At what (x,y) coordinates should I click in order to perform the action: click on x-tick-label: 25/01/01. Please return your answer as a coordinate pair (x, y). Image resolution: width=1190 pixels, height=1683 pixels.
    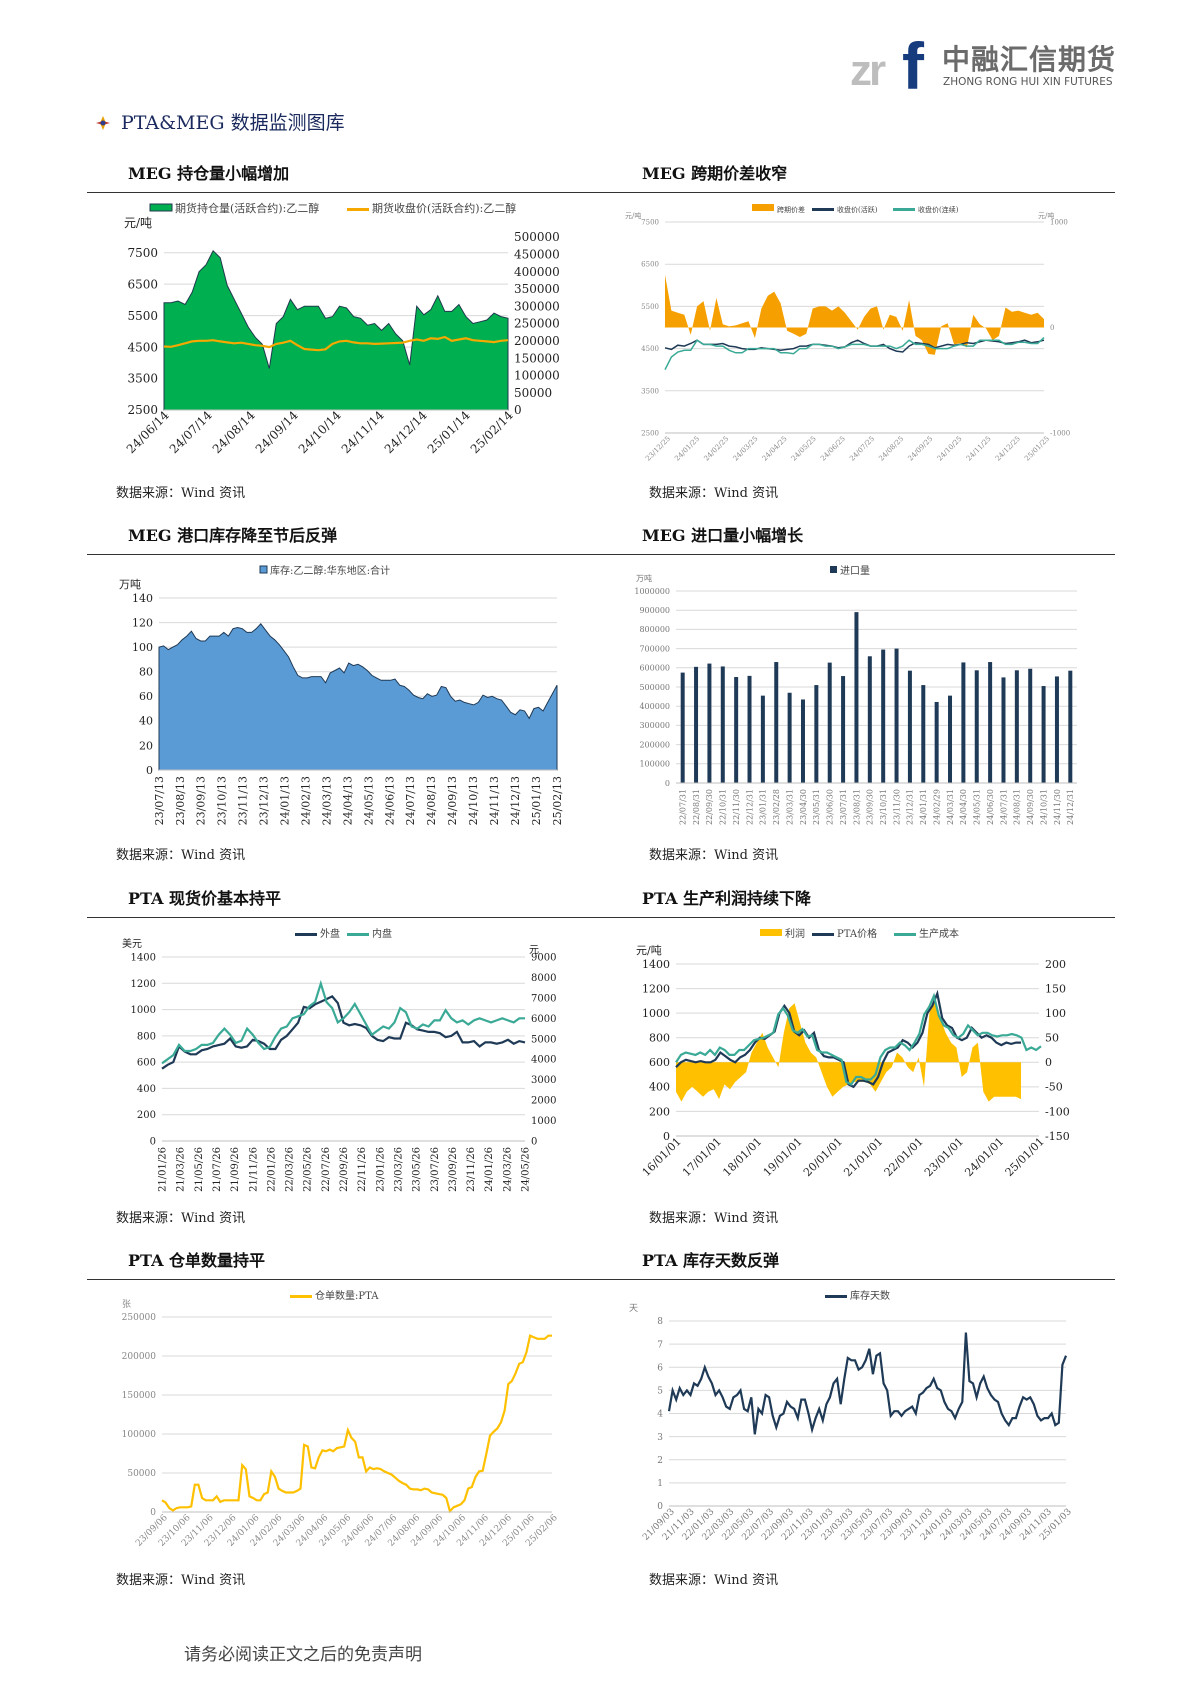
    Looking at the image, I should click on (1025, 1157).